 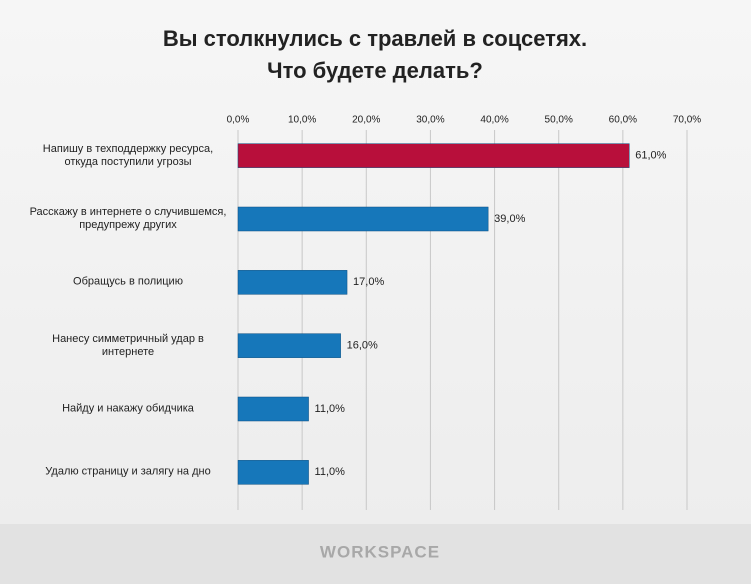 I want to click on category-label: Удалю страницу и залягу на дно, so click(x=128, y=471).